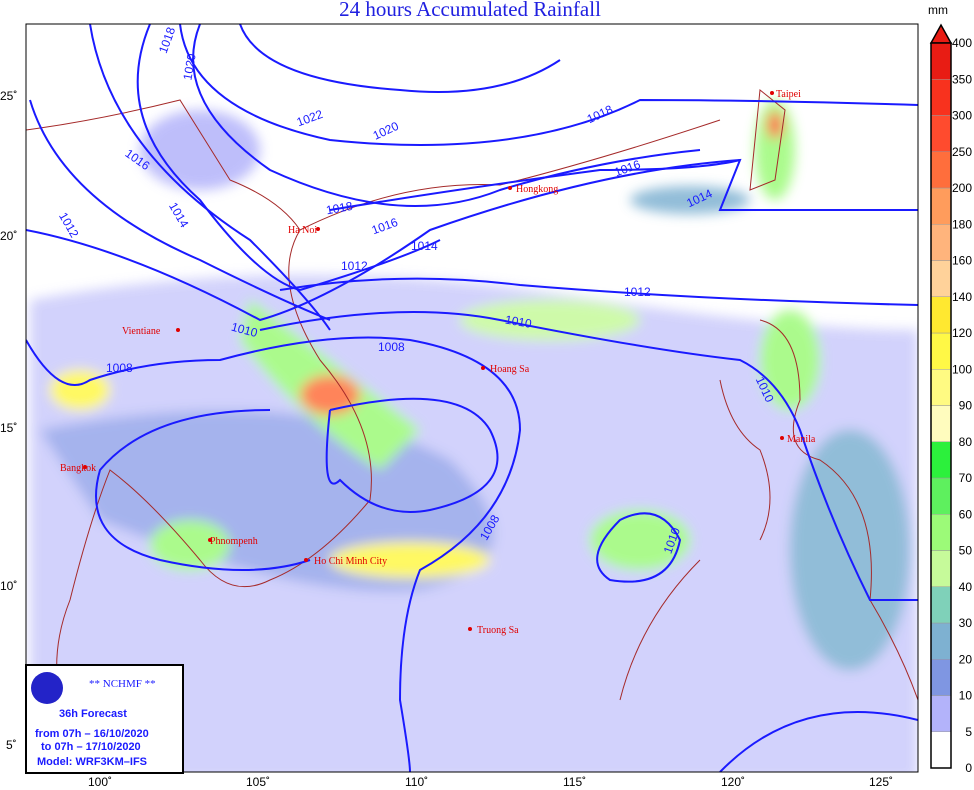 Image resolution: width=974 pixels, height=790 pixels. I want to click on colorbar-label: 200, so click(962, 188).